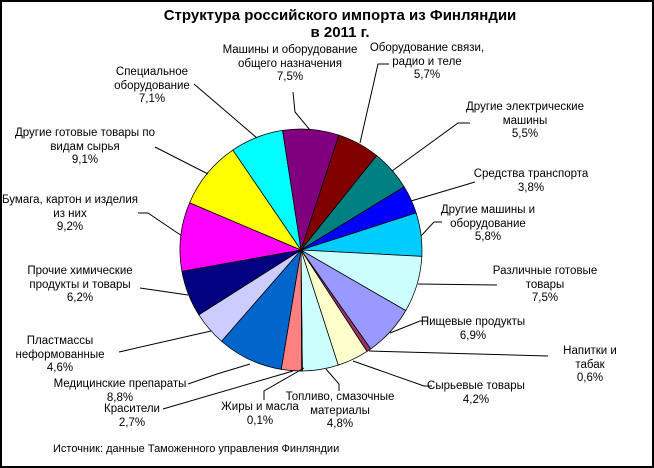 The height and width of the screenshot is (468, 654). Describe the element at coordinates (531, 181) in the screenshot. I see `slice-label: Средства транспорта 3,8%` at that location.